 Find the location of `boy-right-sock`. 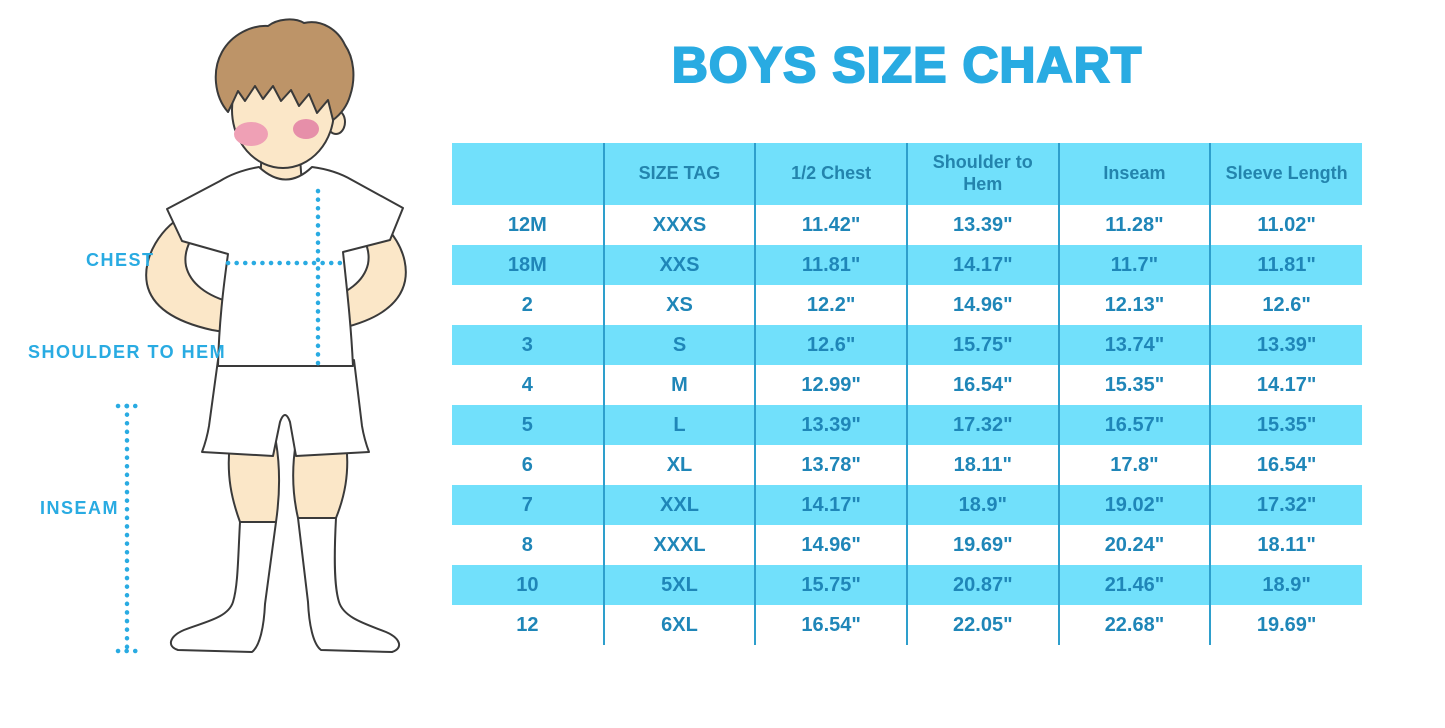

boy-right-sock is located at coordinates (349, 585).